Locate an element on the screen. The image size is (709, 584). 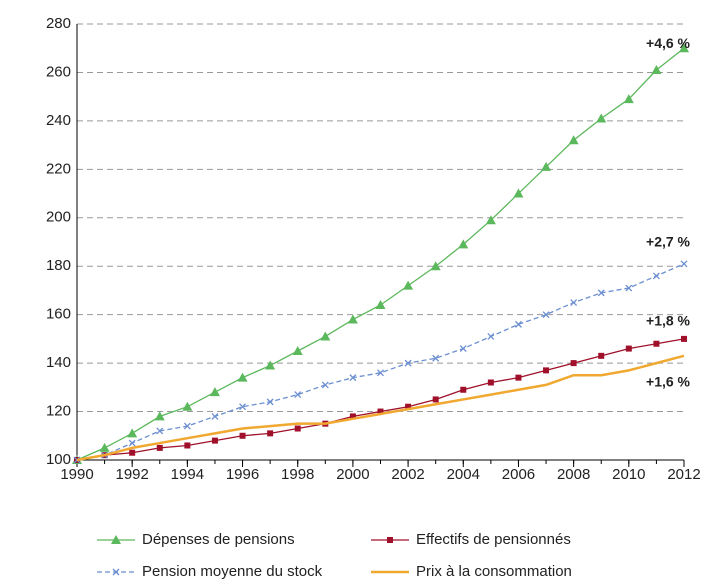
x-tick-label: 1990 is located at coordinates (76, 474).